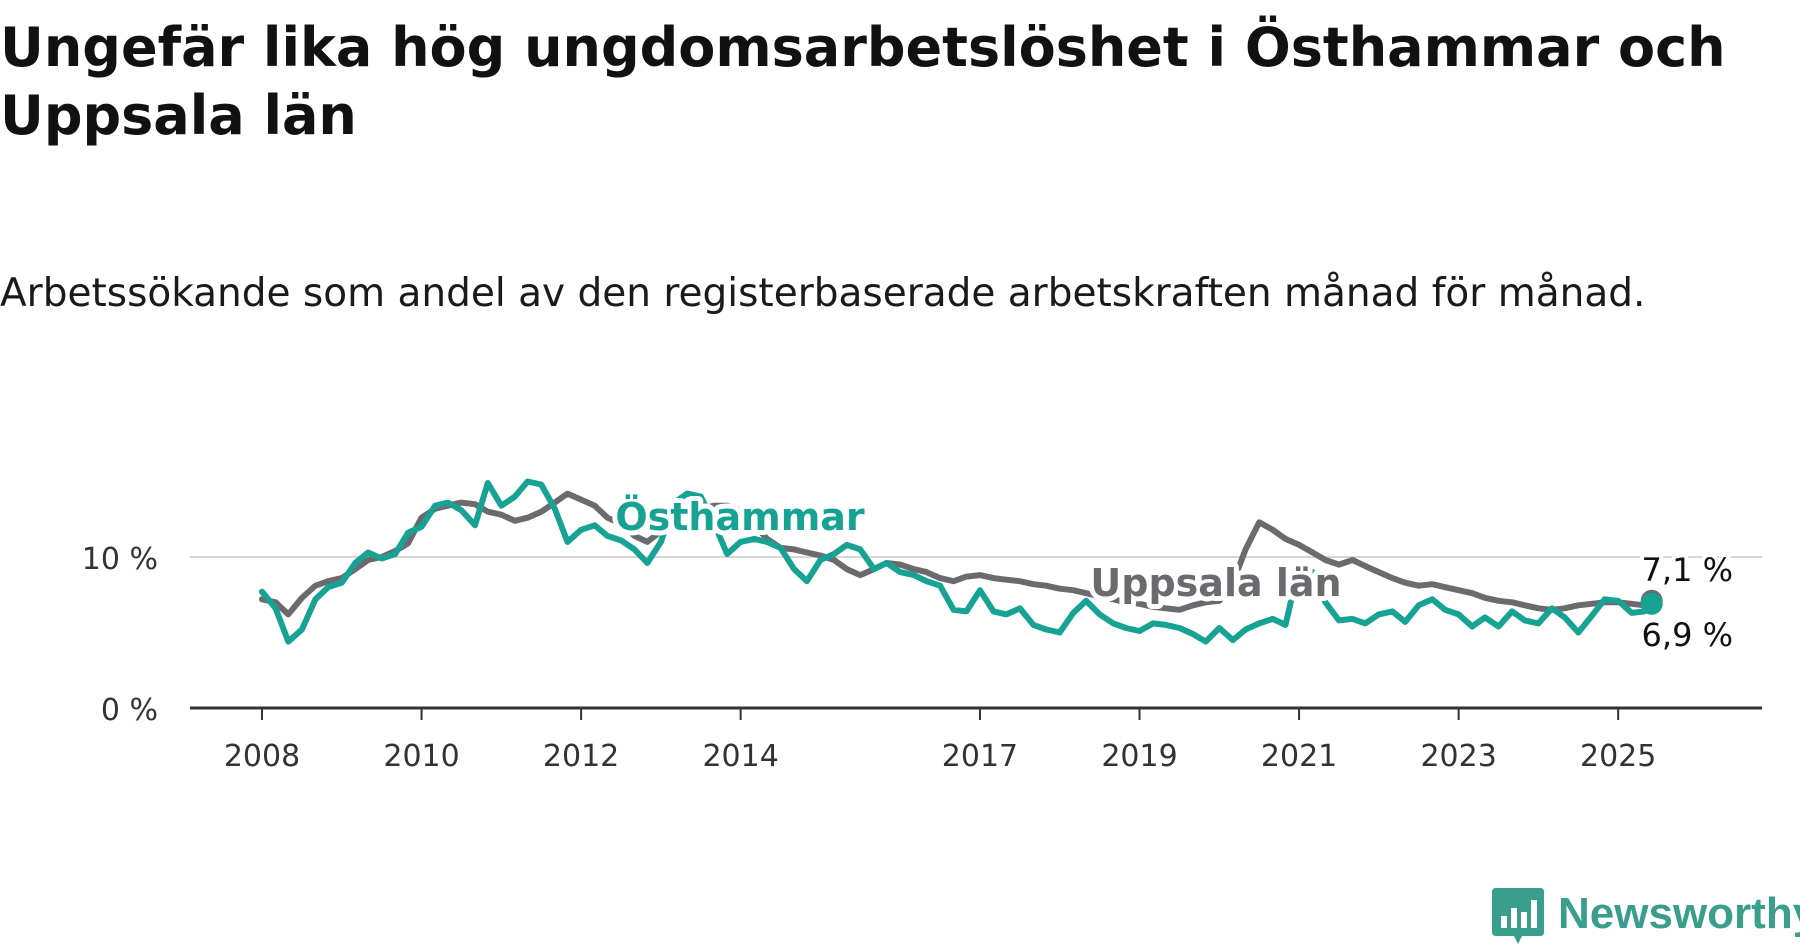 Image resolution: width=1800 pixels, height=948 pixels. I want to click on x-tick-label: 2010, so click(421, 756).